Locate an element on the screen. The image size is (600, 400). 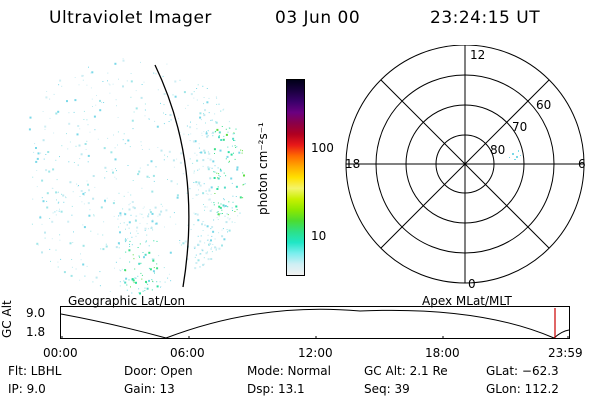
lat-label-60: 60 is located at coordinates (544, 105).